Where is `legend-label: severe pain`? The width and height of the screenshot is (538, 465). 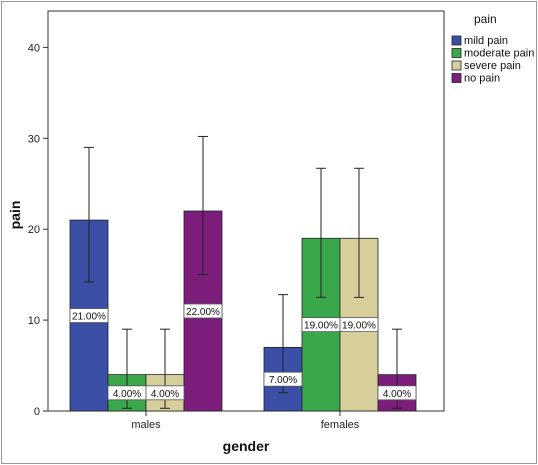 legend-label: severe pain is located at coordinates (492, 66).